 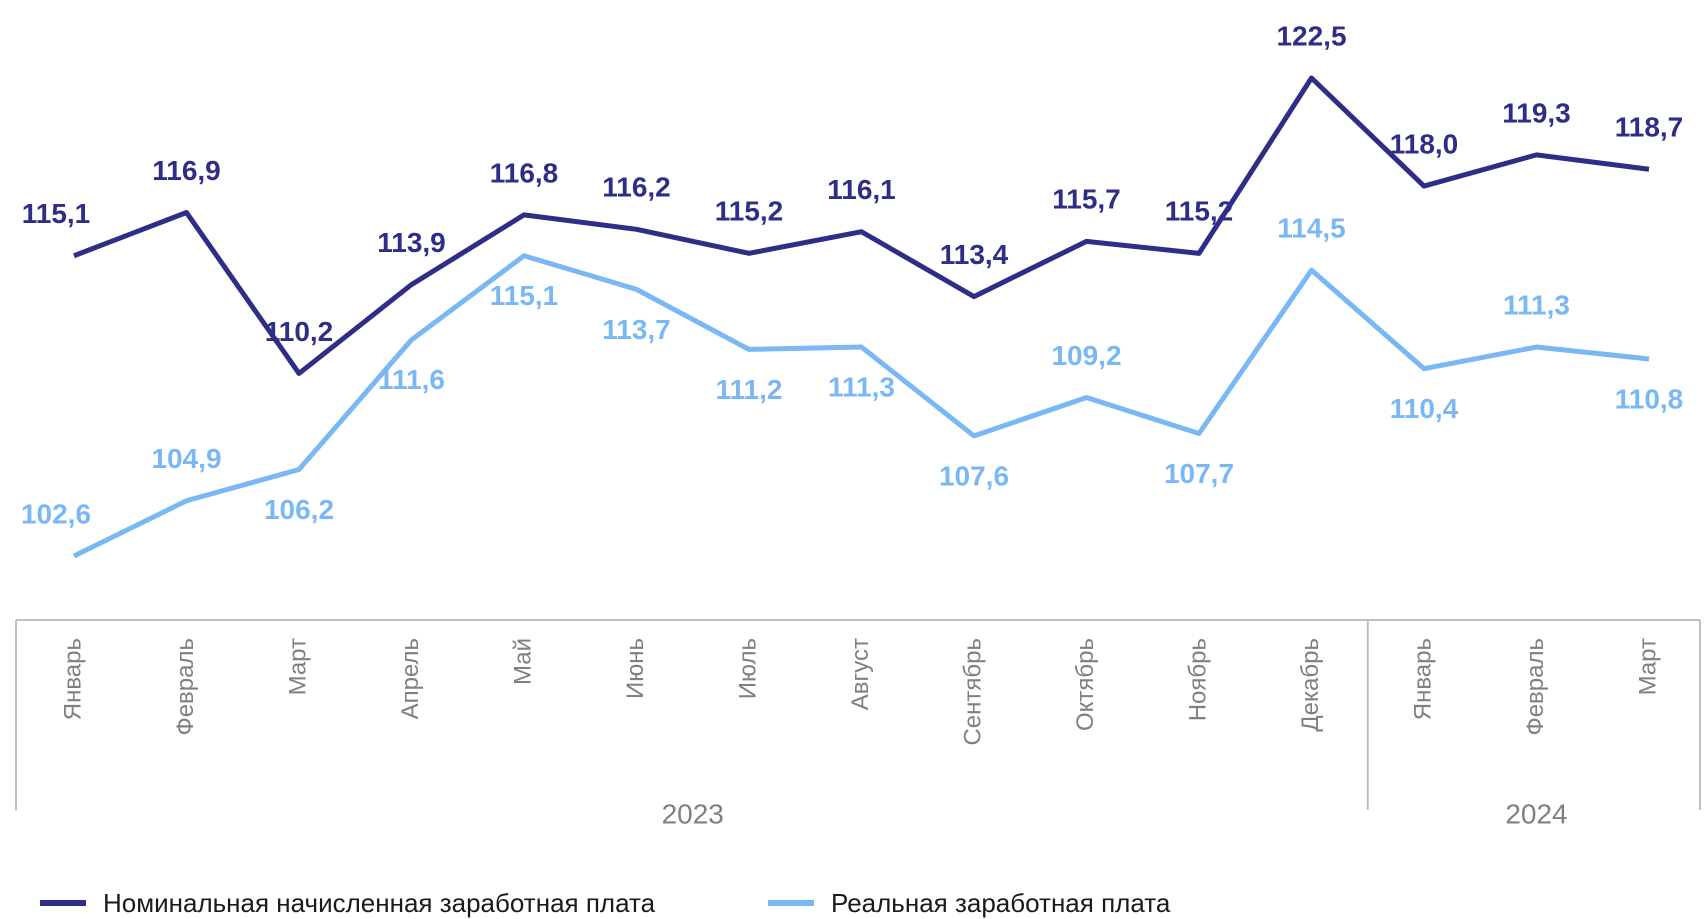 I want to click on data-label: 116,8, so click(x=524, y=172).